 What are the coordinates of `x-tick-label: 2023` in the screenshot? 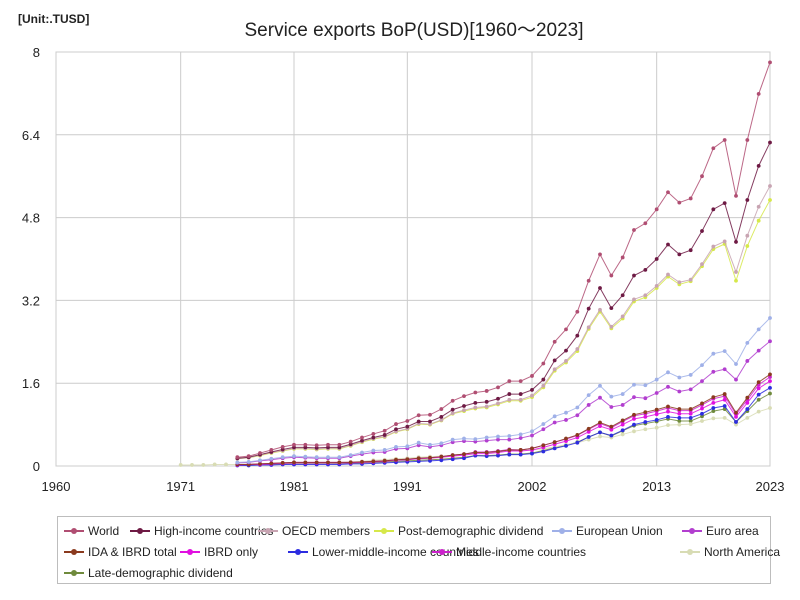 It's located at (770, 486).